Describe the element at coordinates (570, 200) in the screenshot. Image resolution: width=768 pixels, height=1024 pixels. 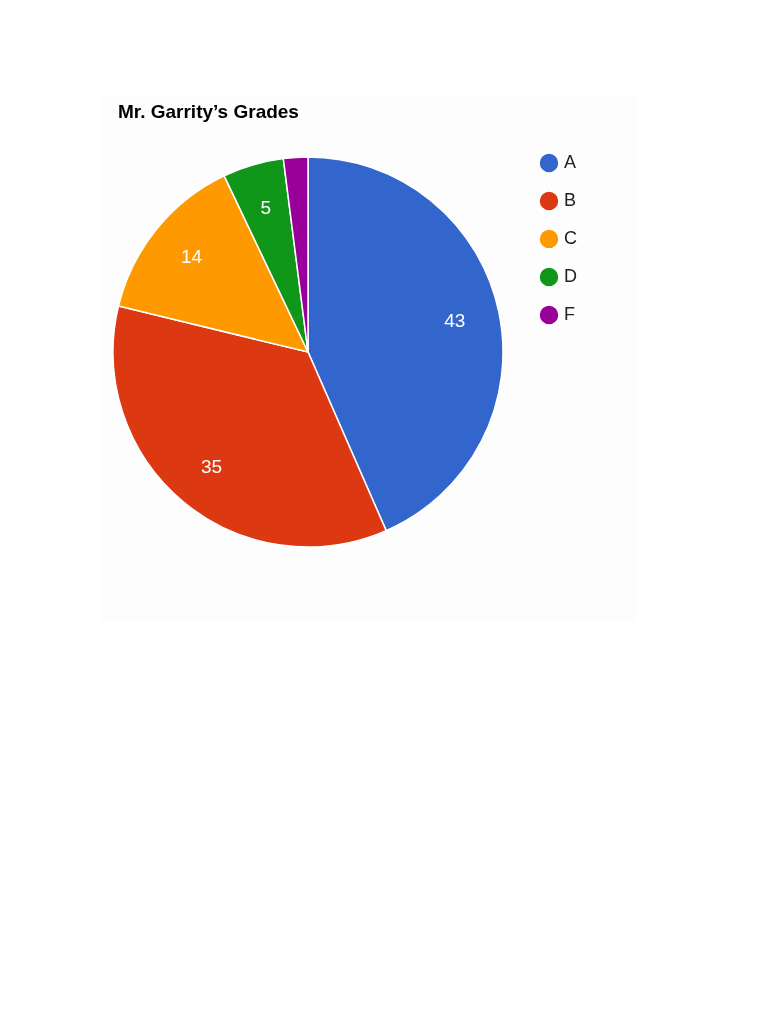
I see `legend-label: B` at that location.